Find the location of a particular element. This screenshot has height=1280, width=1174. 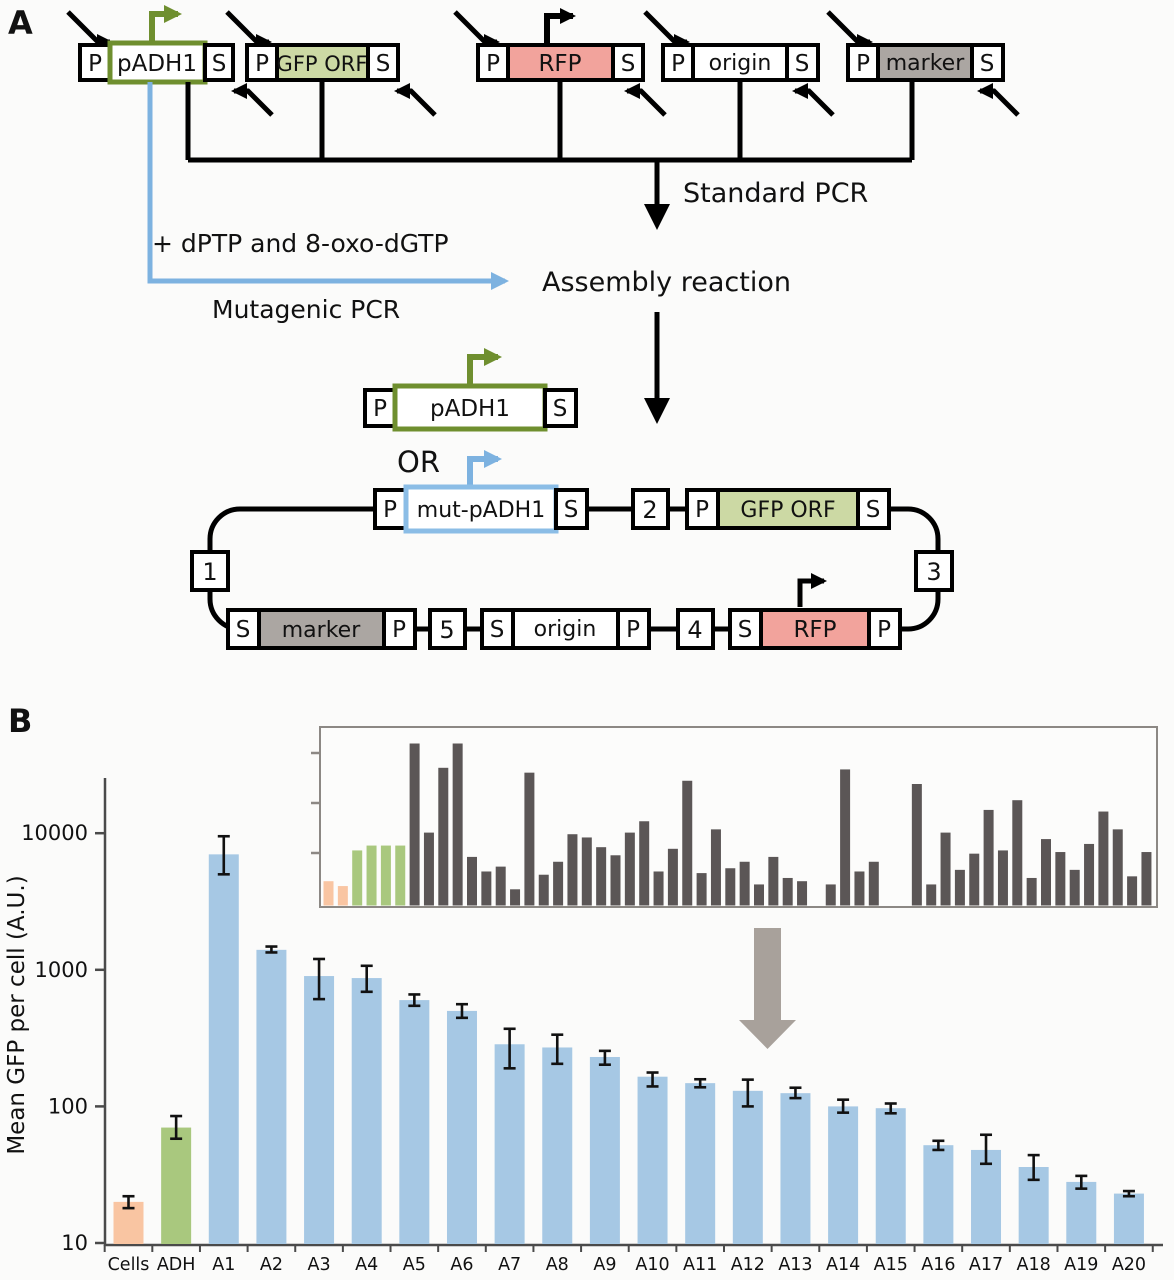

cassette-rfp: P RFP S is located at coordinates (560, 62).